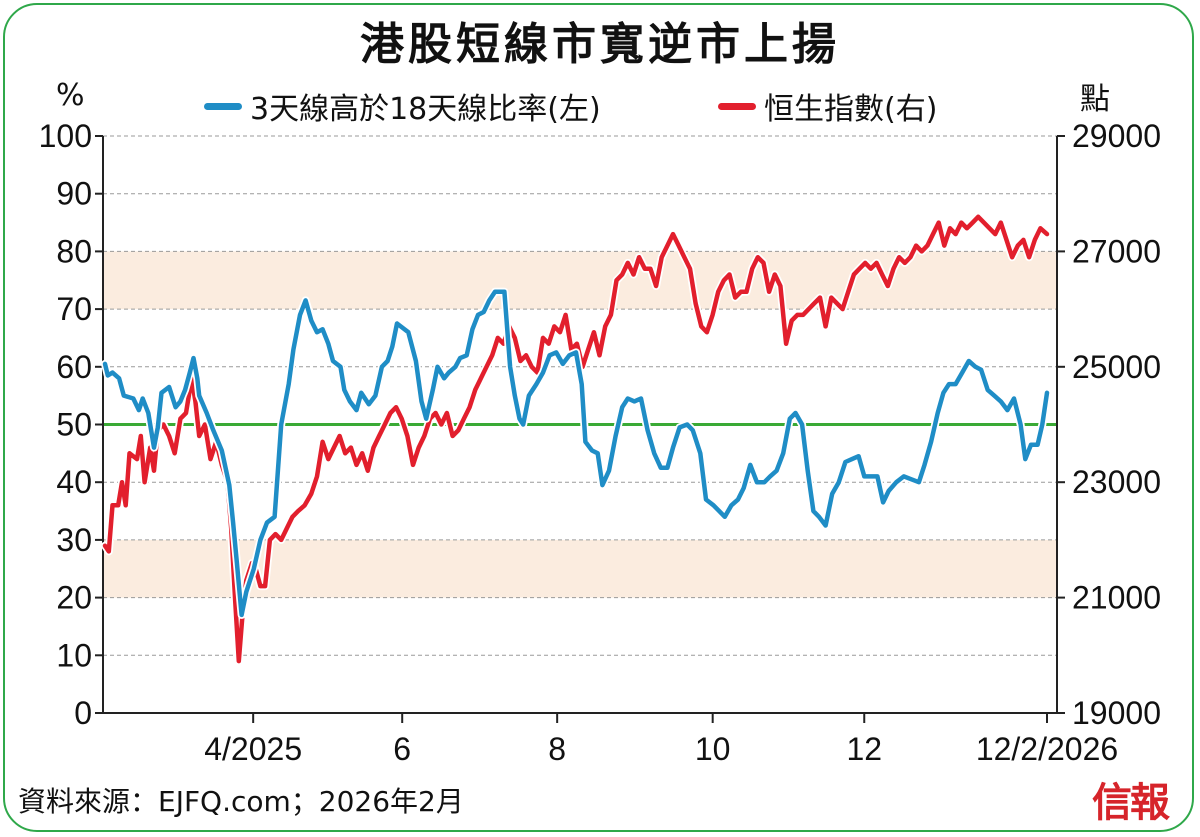 The image size is (1200, 837). I want to click on left-tick-label: 90, so click(74, 194).